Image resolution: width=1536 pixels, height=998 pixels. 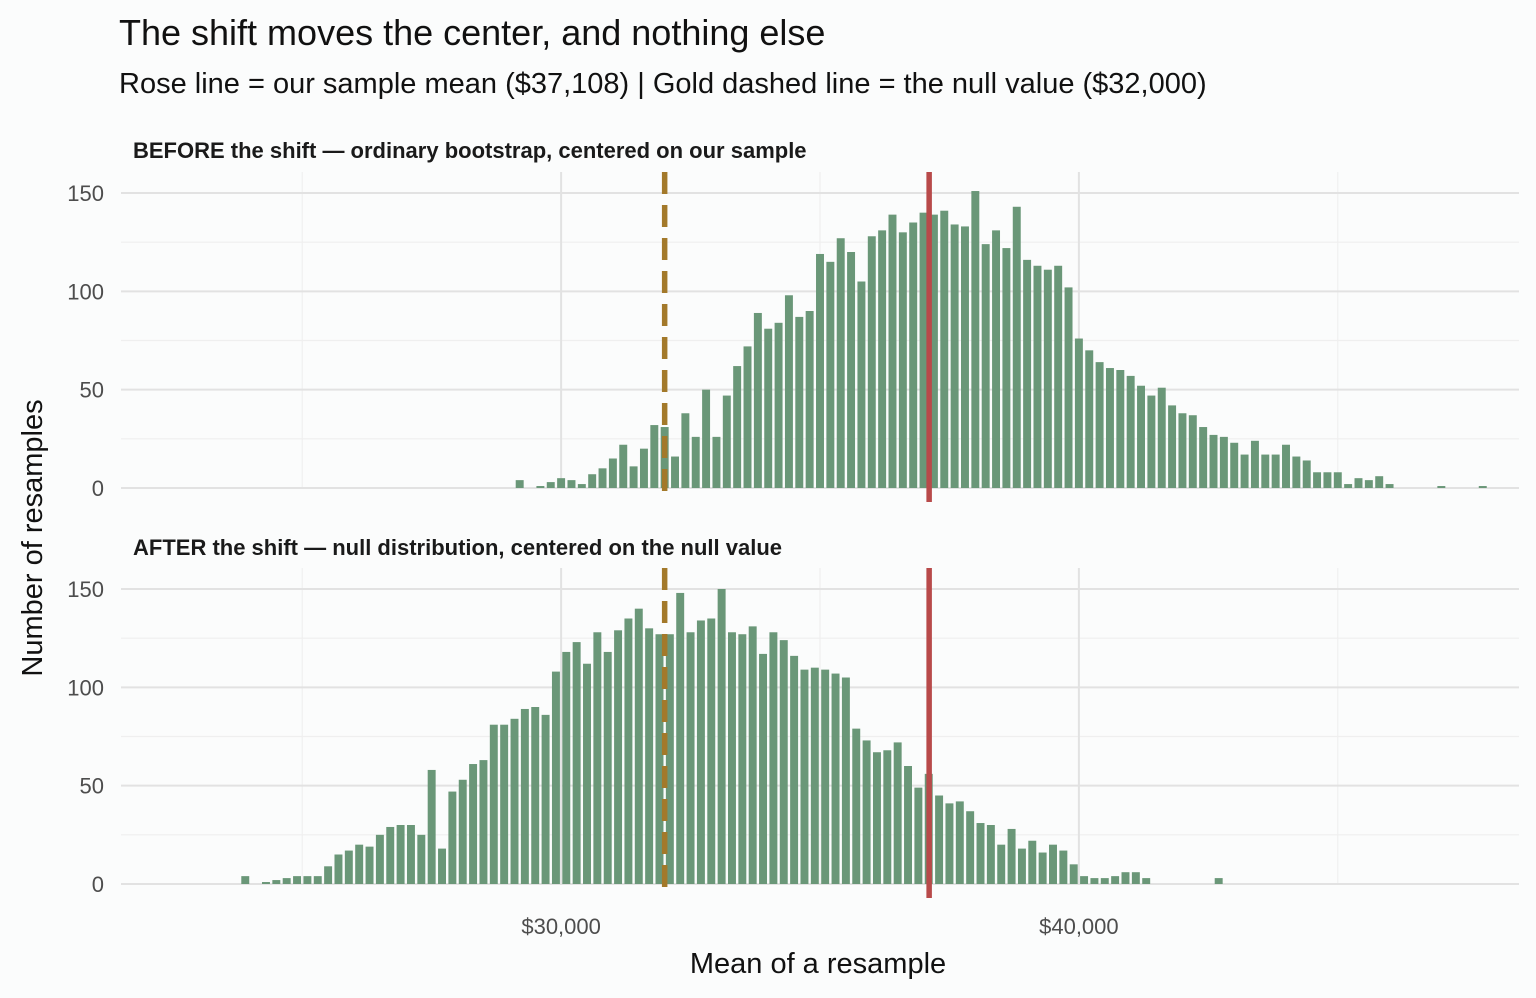 What do you see at coordinates (796, 337) in the screenshot?
I see `reference-lines-before` at bounding box center [796, 337].